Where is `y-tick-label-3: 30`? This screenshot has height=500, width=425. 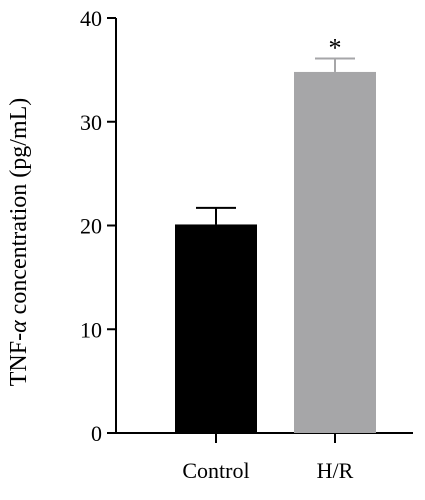 y-tick-label-3: 30 is located at coordinates (91, 122).